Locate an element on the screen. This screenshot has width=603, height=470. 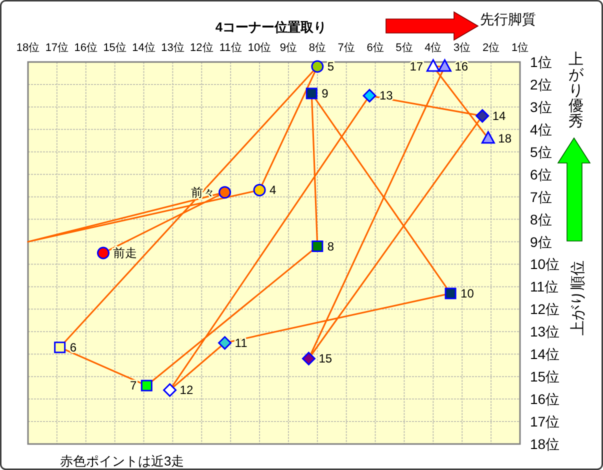
series-label: 11 is located at coordinates (241, 343).